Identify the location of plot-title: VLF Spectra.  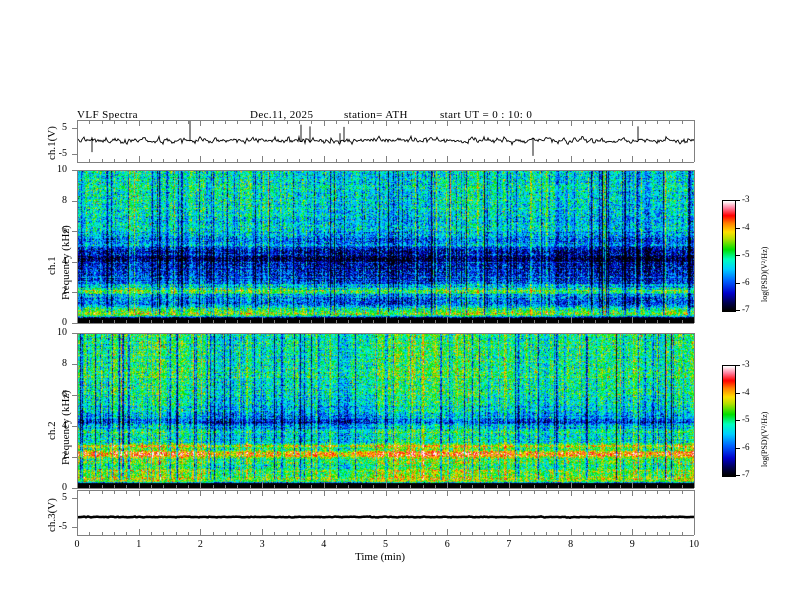
(107, 115).